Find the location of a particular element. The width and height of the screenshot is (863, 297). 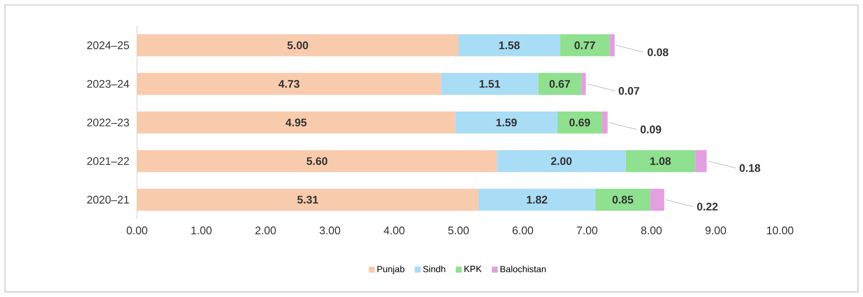

data-label: 5.60 is located at coordinates (317, 161).